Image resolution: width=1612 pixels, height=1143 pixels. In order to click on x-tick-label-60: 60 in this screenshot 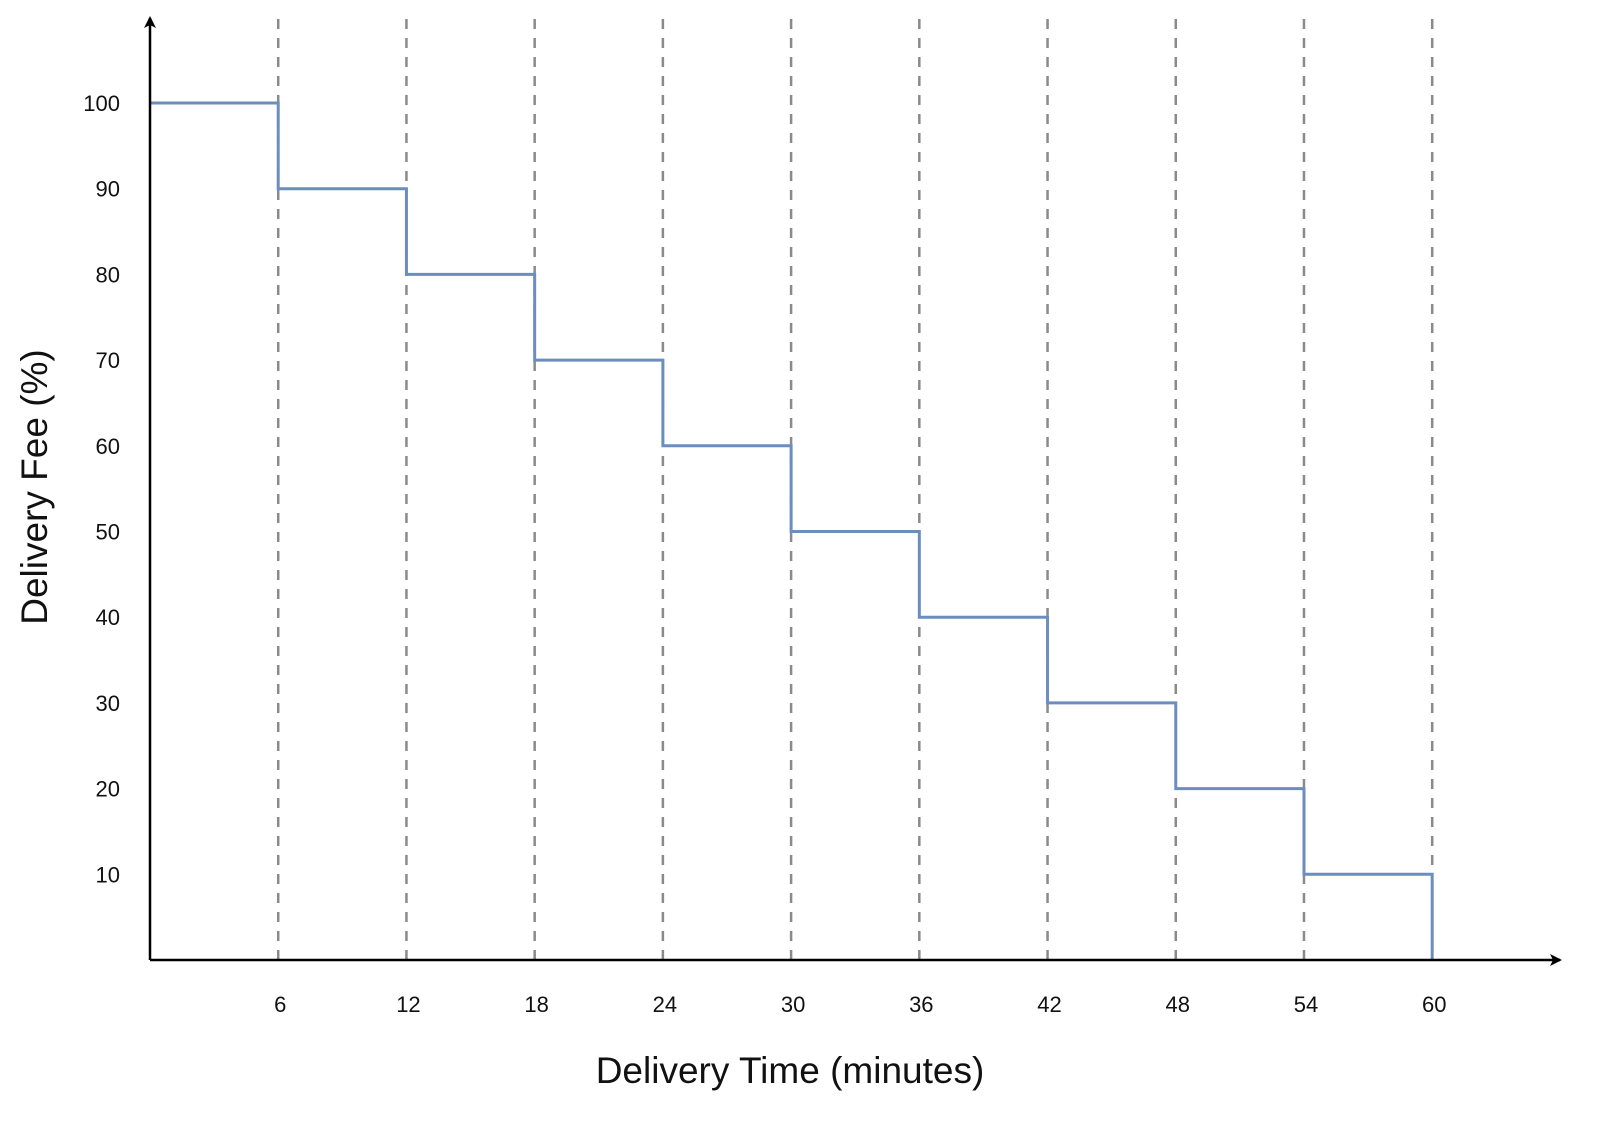, I will do `click(1434, 1004)`.